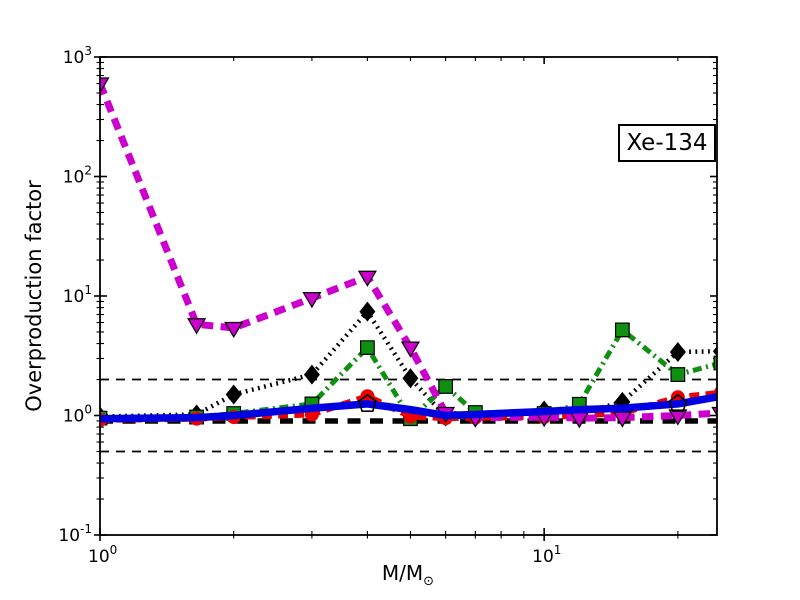 The image size is (800, 600). What do you see at coordinates (546, 555) in the screenshot?
I see `x-tick-label: 10¹` at bounding box center [546, 555].